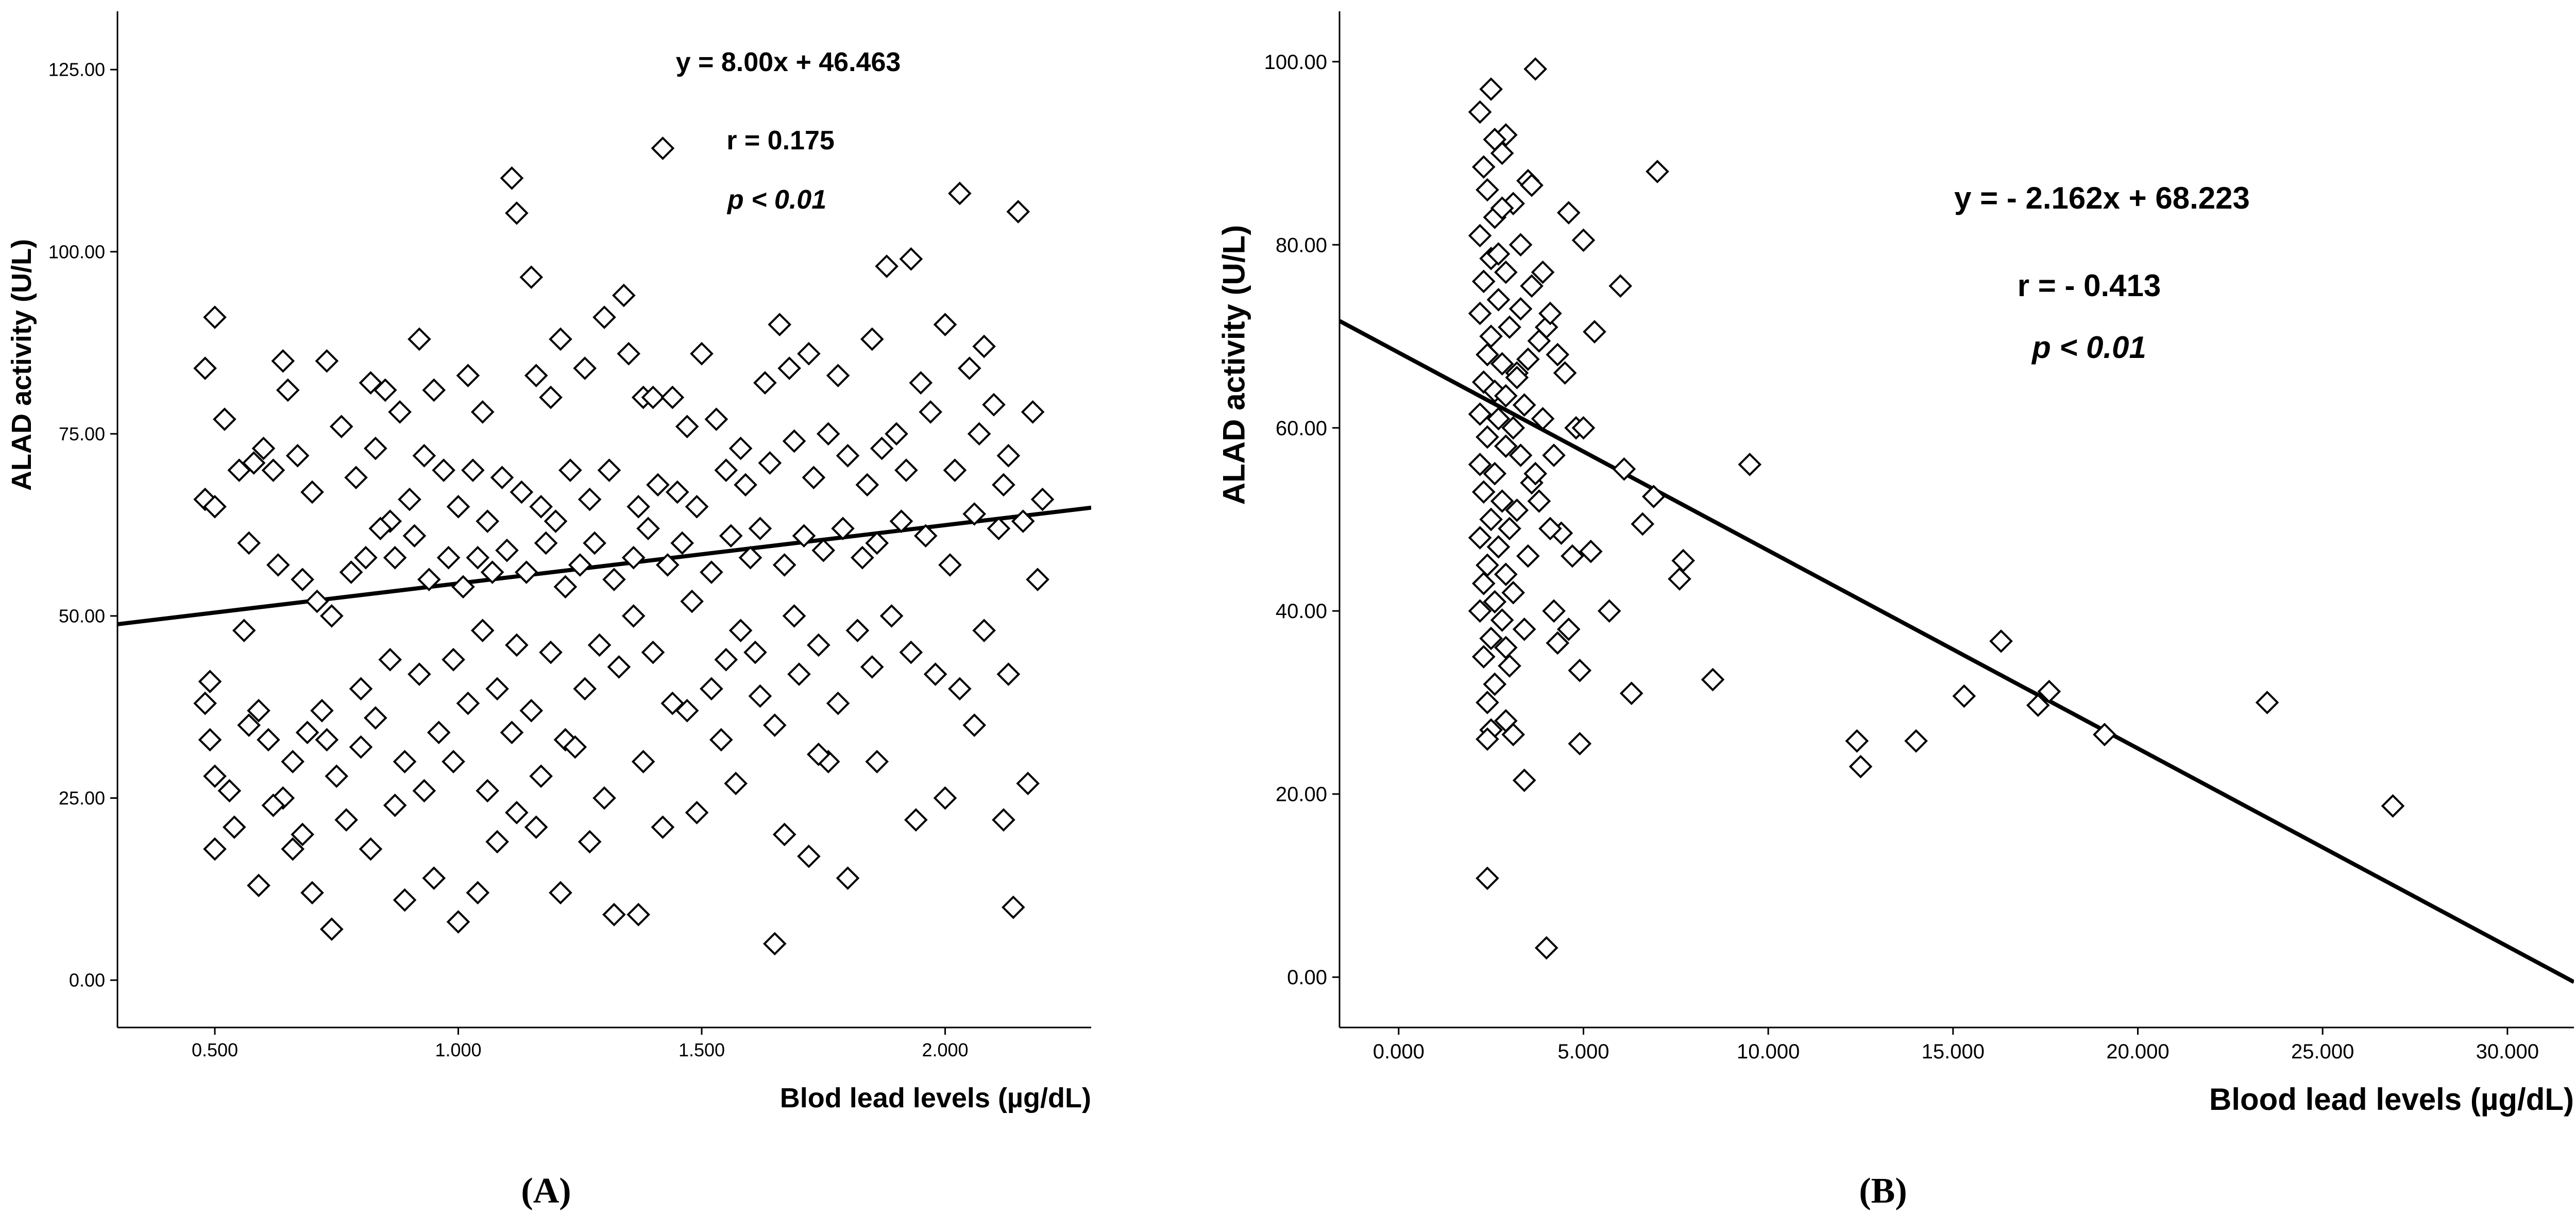 The image size is (2576, 1216). I want to click on regression-line, so click(604, 565).